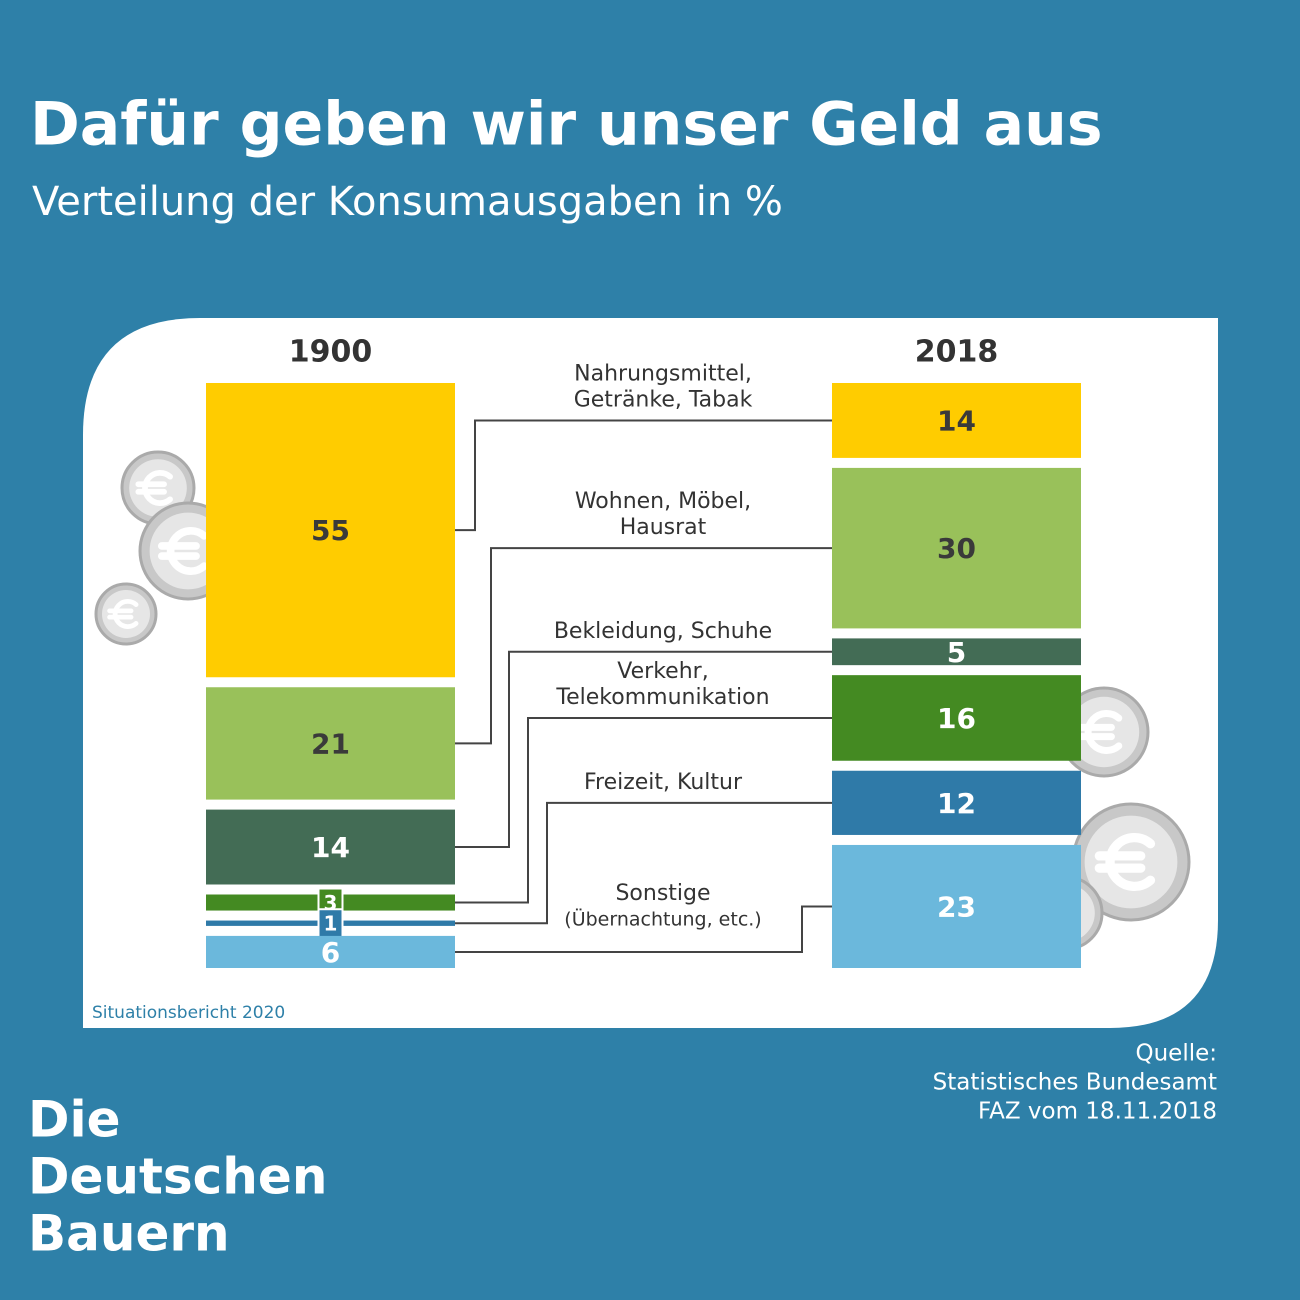 This screenshot has height=1300, width=1300. What do you see at coordinates (663, 527) in the screenshot?
I see `category-label: Hausrat` at bounding box center [663, 527].